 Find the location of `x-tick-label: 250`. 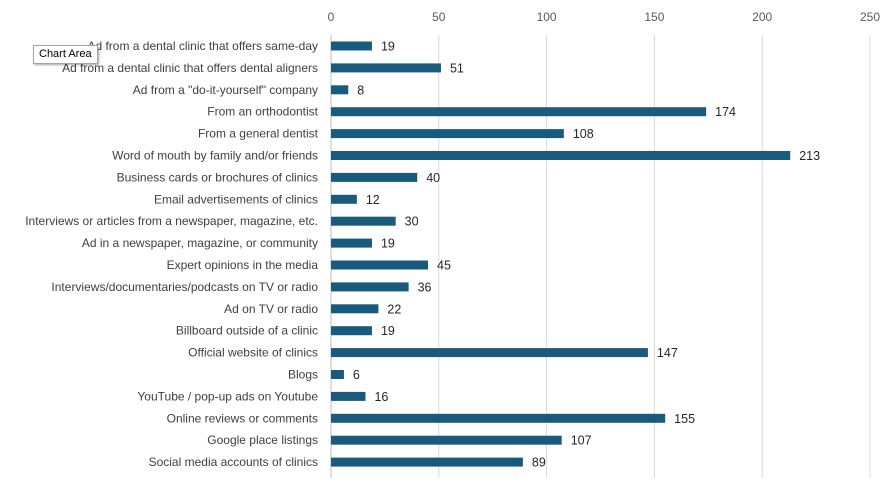

x-tick-label: 250 is located at coordinates (870, 17).